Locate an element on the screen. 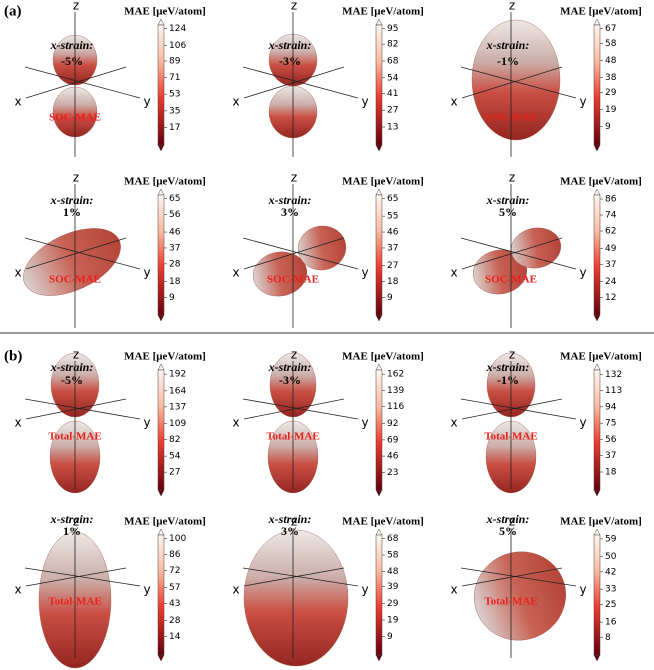 The width and height of the screenshot is (654, 670). colorbar-tick-label: 94 is located at coordinates (611, 407).